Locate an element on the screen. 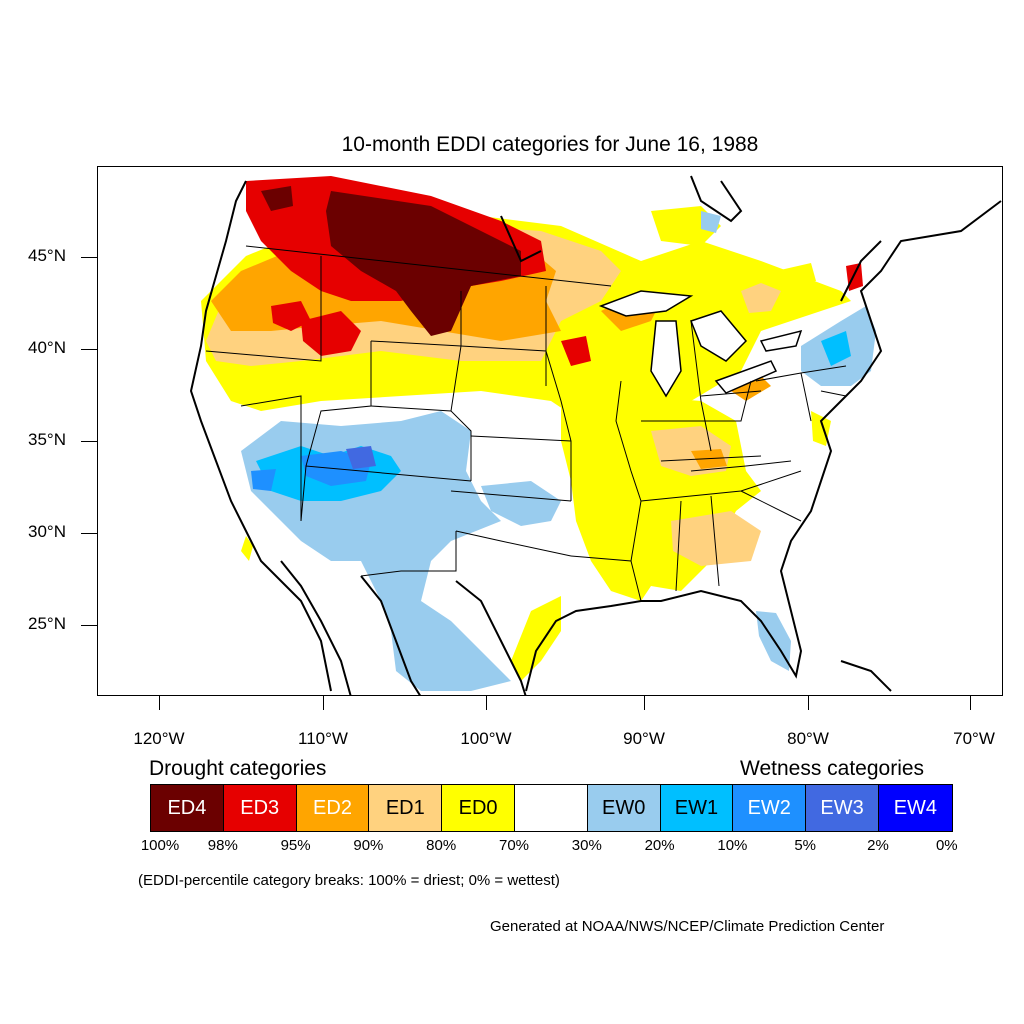 This screenshot has height=1024, width=1024. wetness-heading: Wetness categories is located at coordinates (832, 768).